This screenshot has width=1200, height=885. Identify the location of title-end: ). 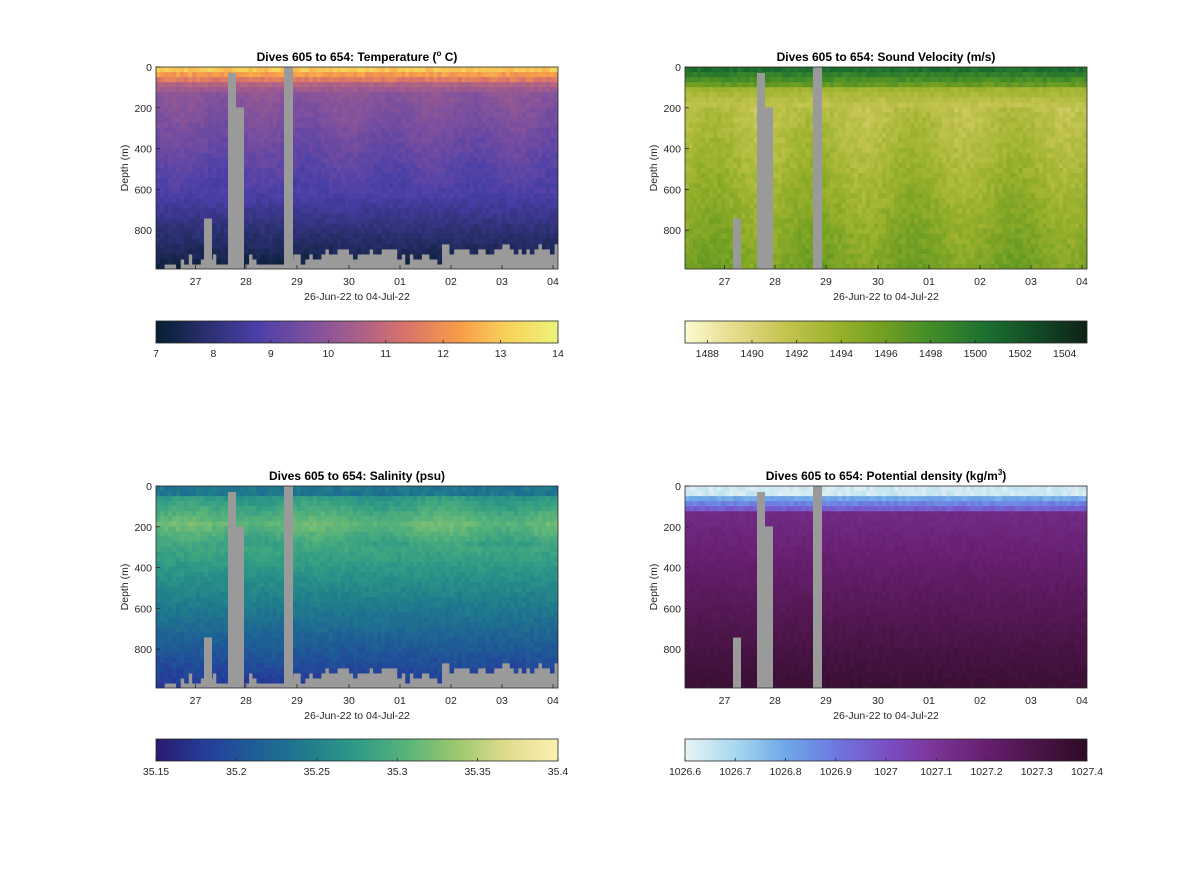
(1004, 476).